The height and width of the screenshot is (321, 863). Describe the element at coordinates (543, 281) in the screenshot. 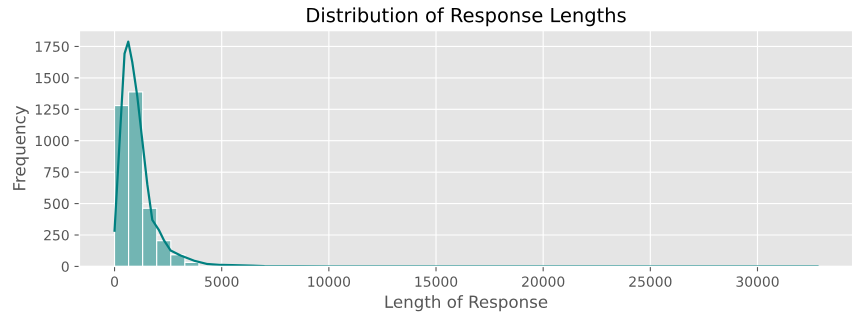

I see `x-tick-label: 20000` at that location.